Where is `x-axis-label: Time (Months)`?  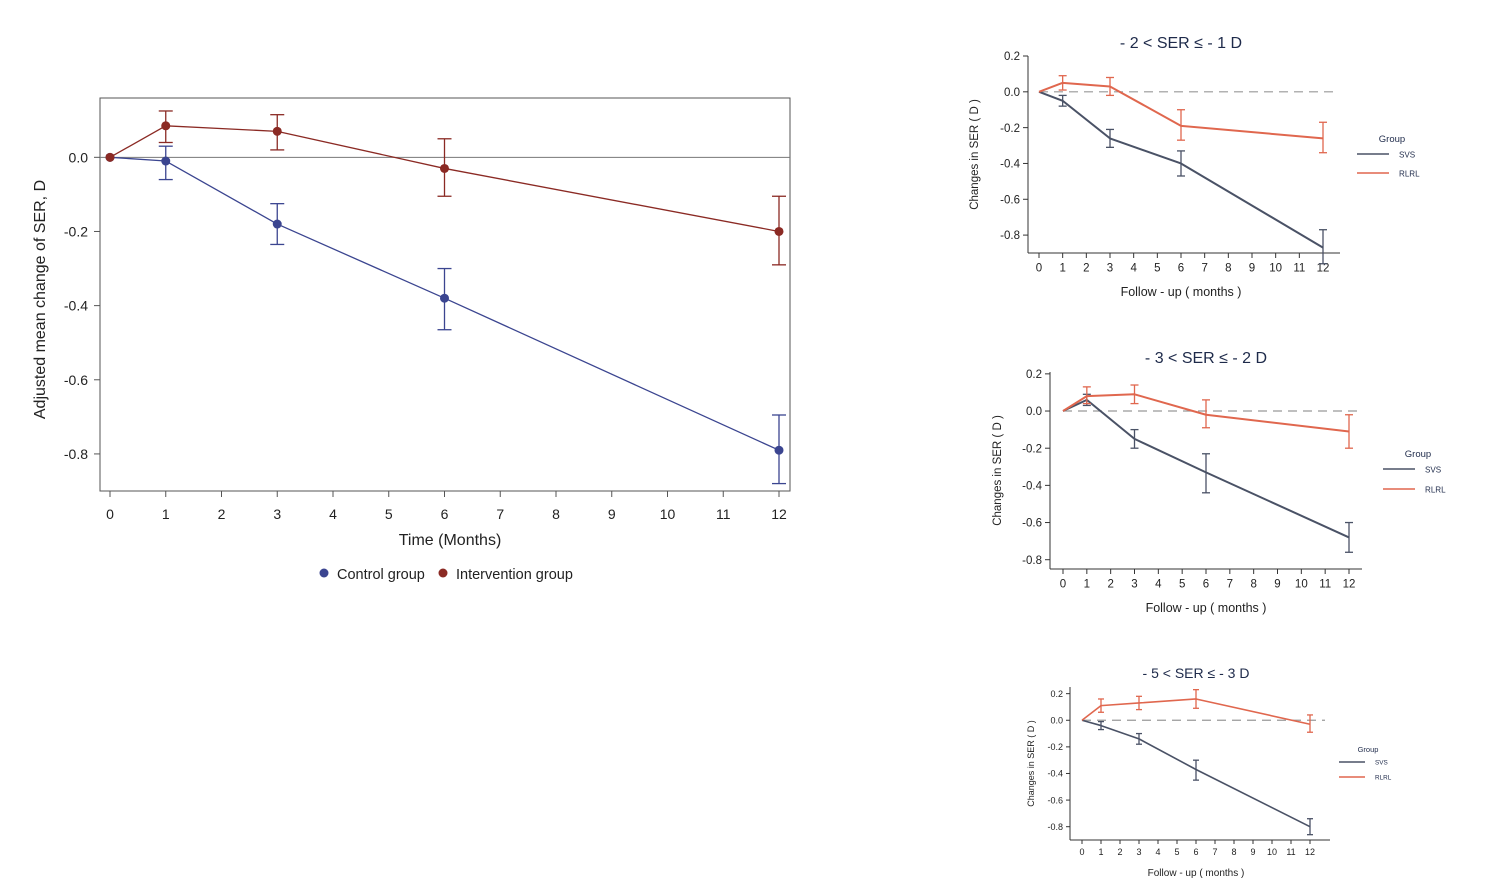
x-axis-label: Time (Months) is located at coordinates (450, 540).